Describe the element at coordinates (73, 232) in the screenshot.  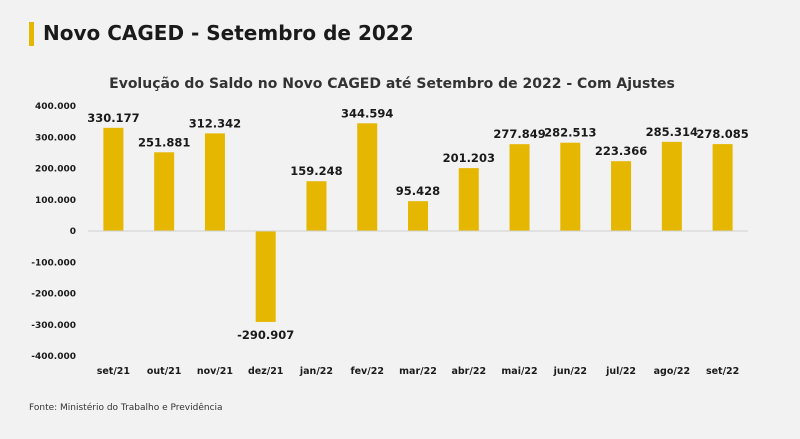
I see `y-tick-label: 0` at that location.